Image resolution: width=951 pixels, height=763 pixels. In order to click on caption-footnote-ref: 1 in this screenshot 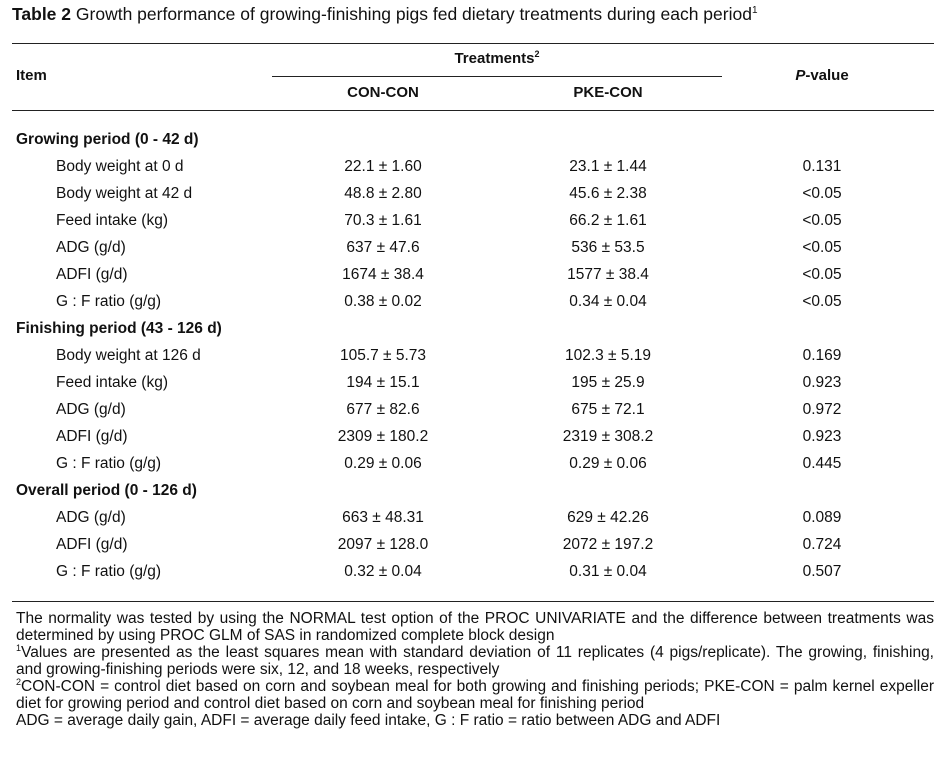, I will do `click(754, 11)`.